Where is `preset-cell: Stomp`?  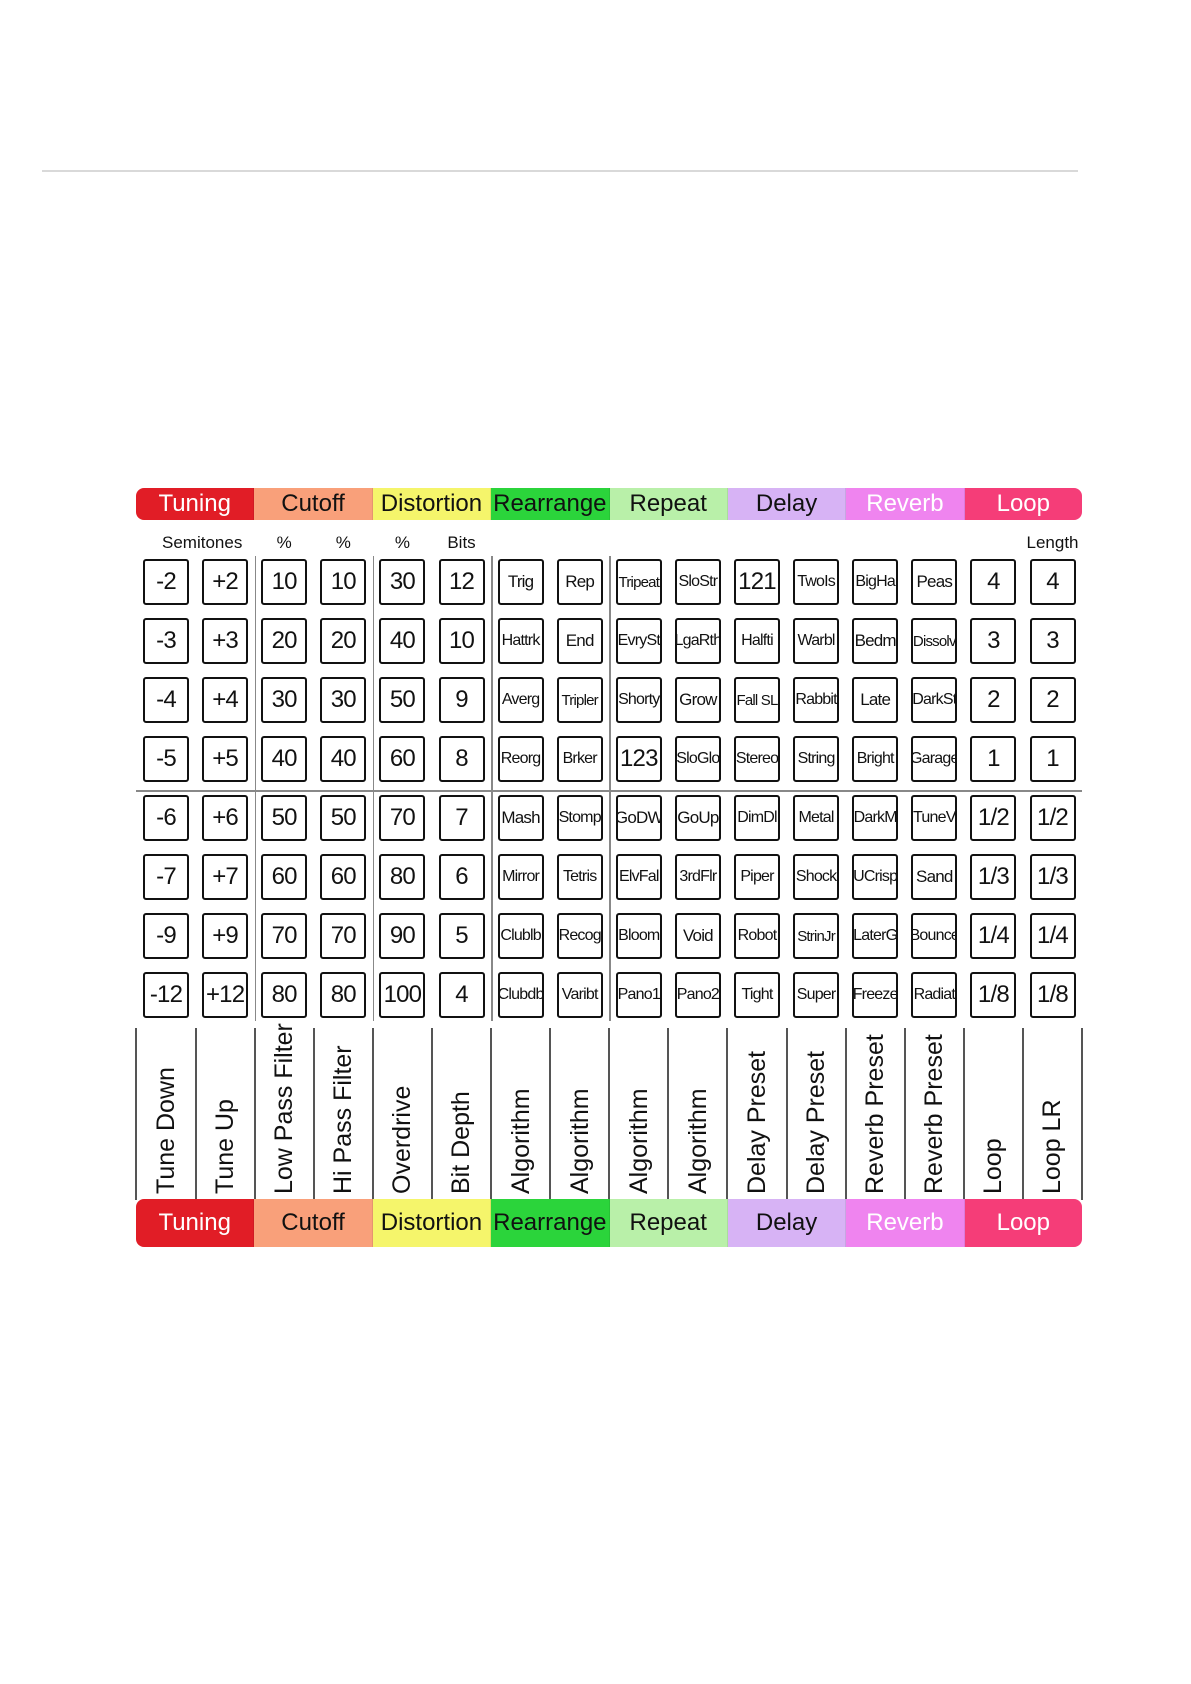
preset-cell: Stomp is located at coordinates (579, 818).